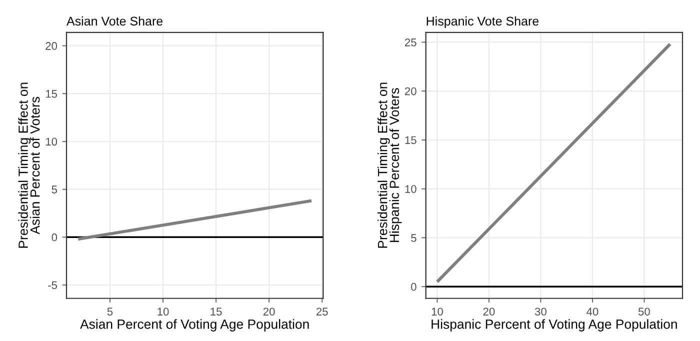 The width and height of the screenshot is (700, 341). Describe the element at coordinates (194, 325) in the screenshot. I see `x-axis-title: Asian Percent of Voting Age Population` at that location.